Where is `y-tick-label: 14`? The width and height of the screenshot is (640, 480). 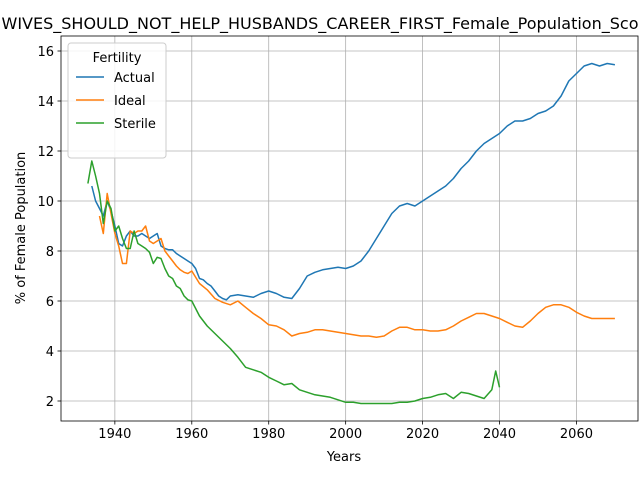
y-tick-label: 14 is located at coordinates (45, 102).